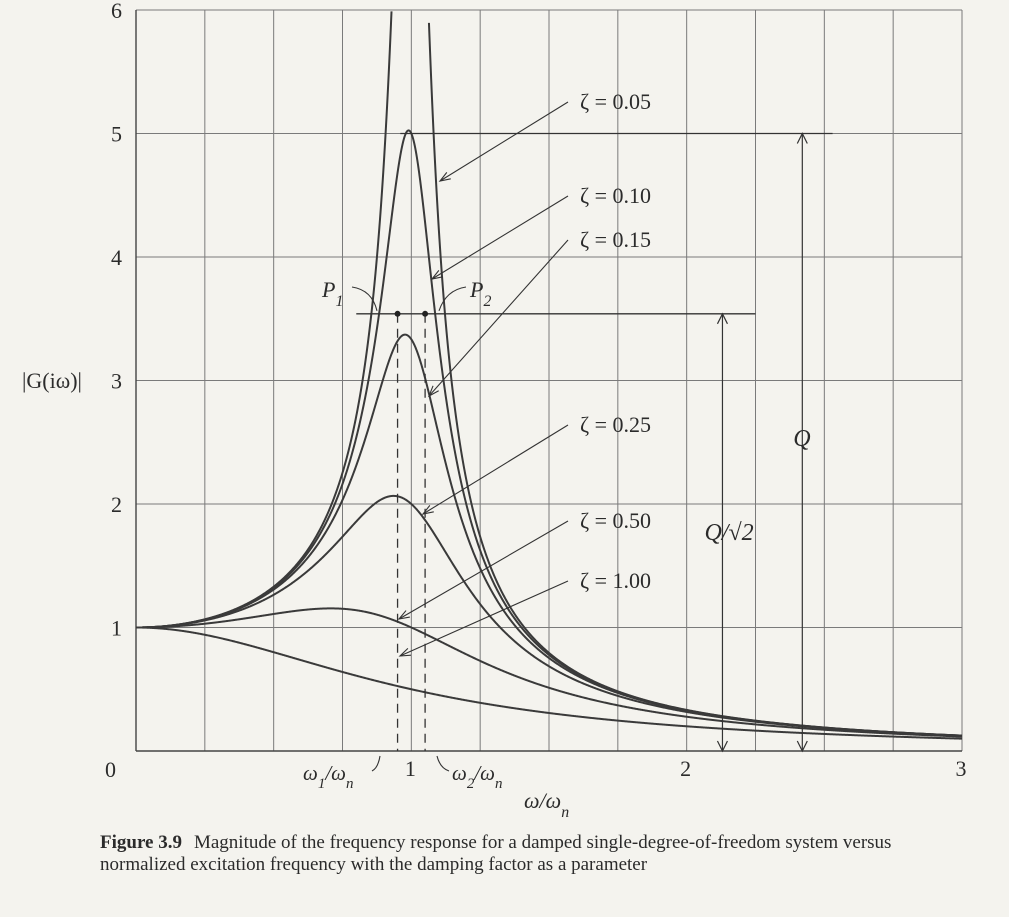  I want to click on caption-label: Figure 3.9, so click(141, 842).